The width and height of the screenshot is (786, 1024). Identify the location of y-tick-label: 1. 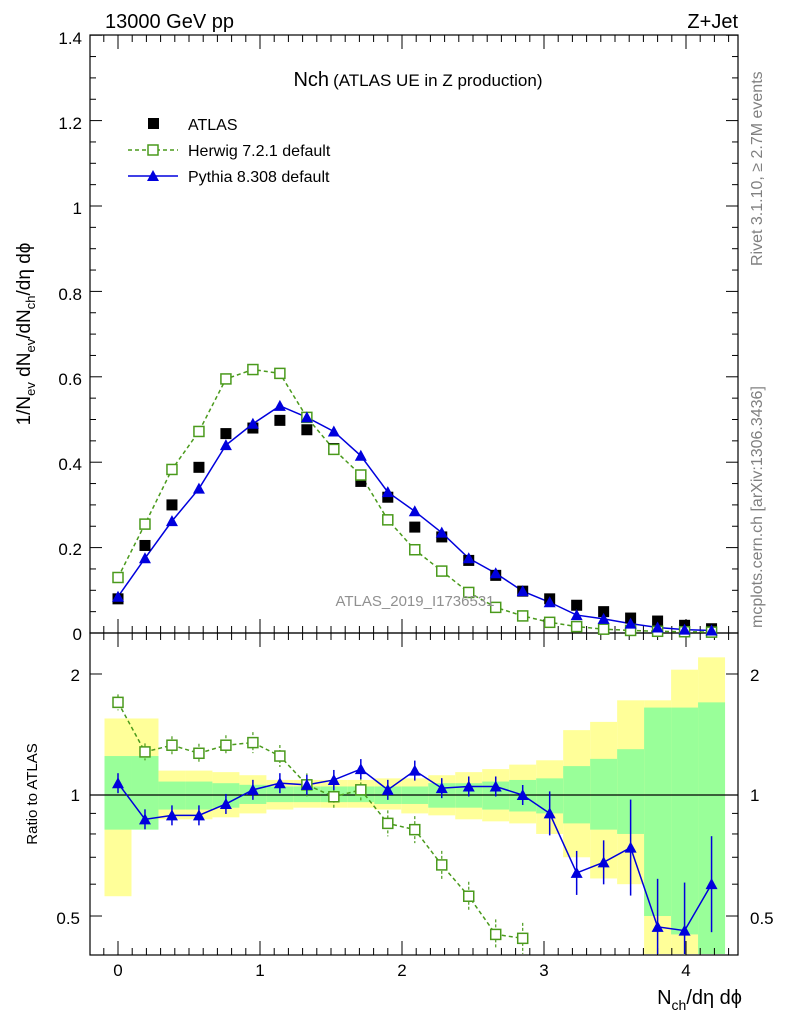
(77, 208).